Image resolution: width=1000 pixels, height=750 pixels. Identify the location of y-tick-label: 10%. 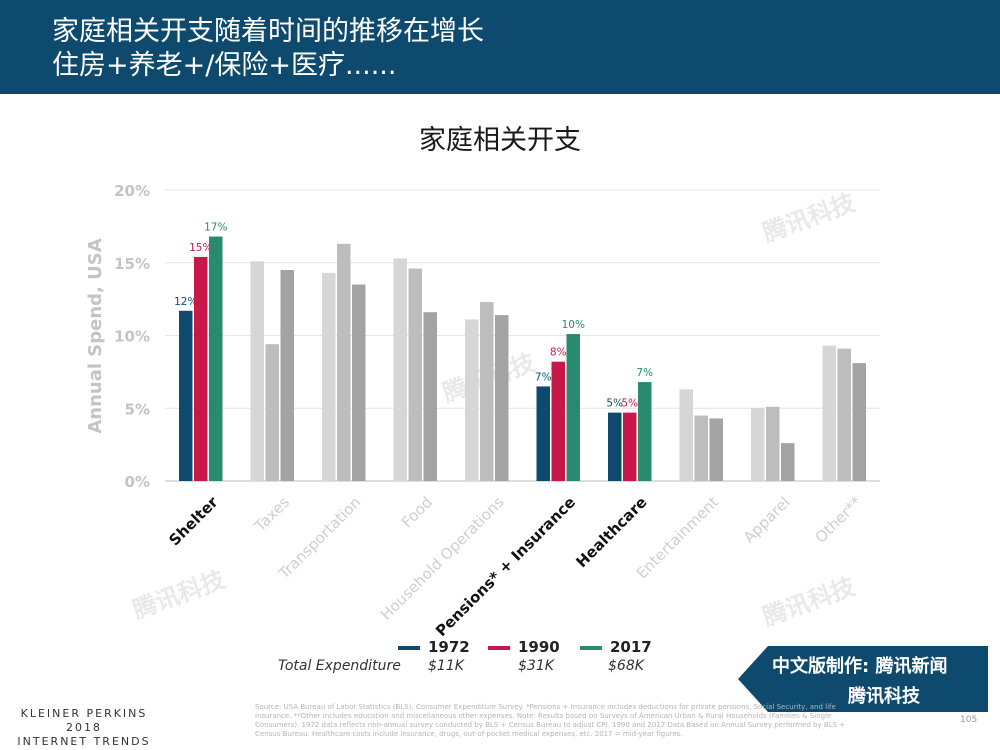
(132, 337).